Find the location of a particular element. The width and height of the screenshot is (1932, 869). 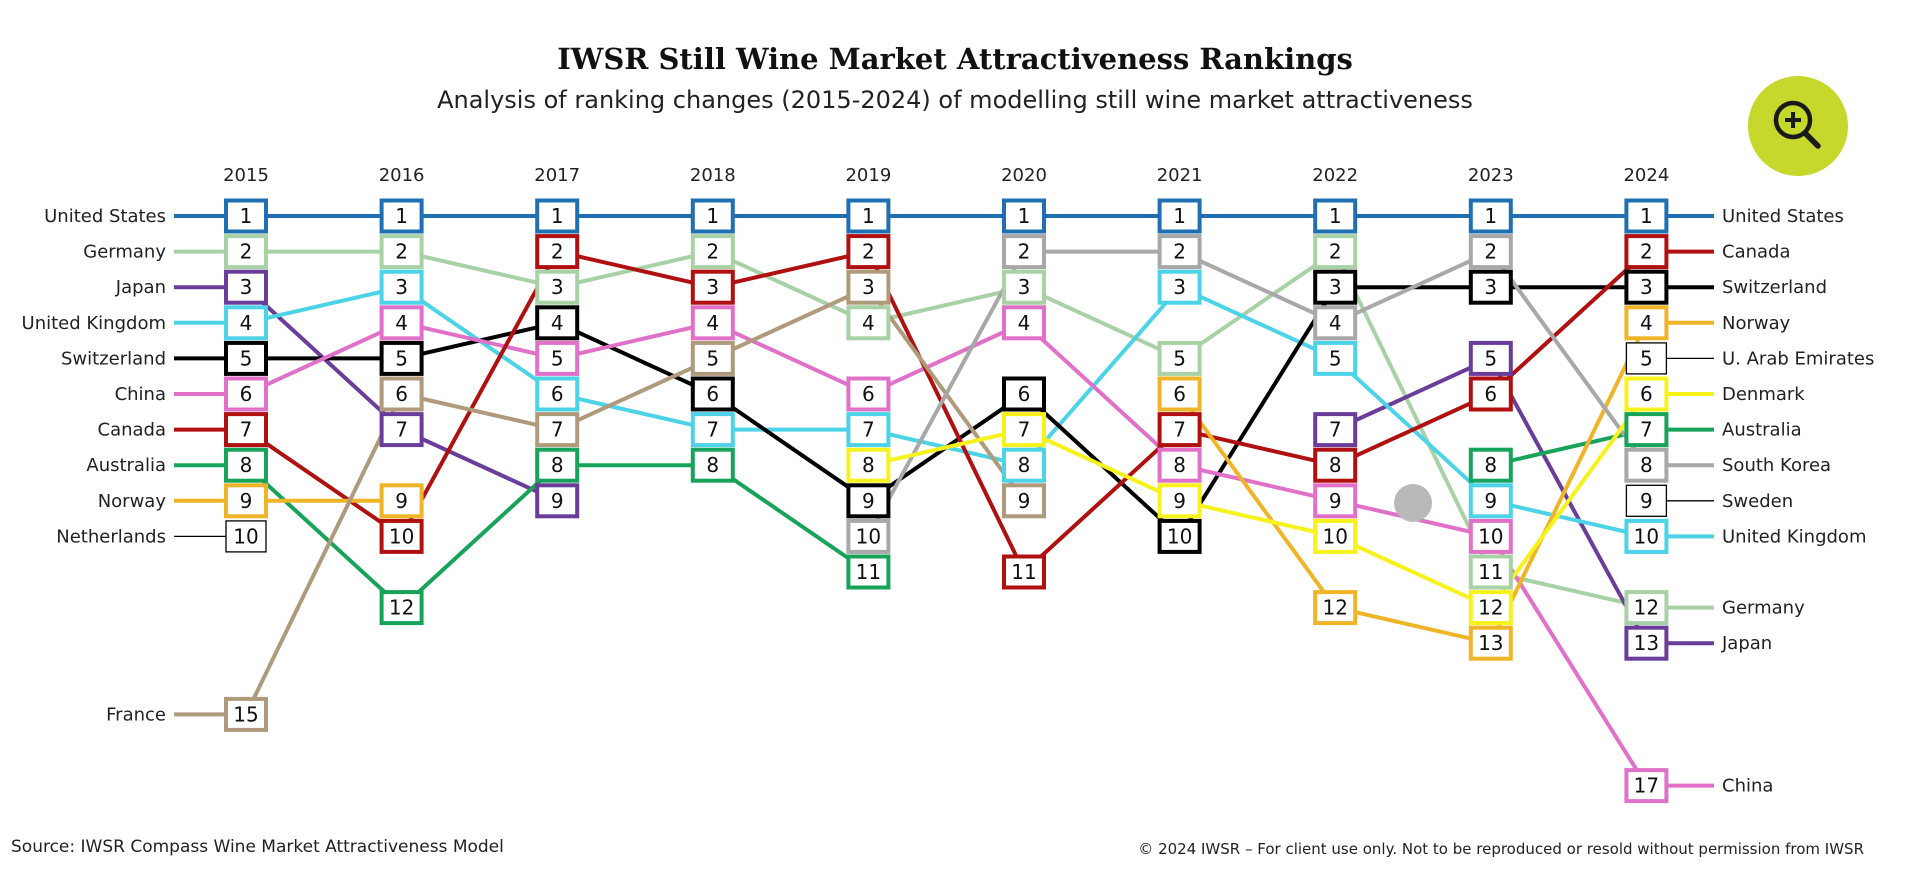

rank-box-united-states-2020: 1 is located at coordinates (1024, 216).